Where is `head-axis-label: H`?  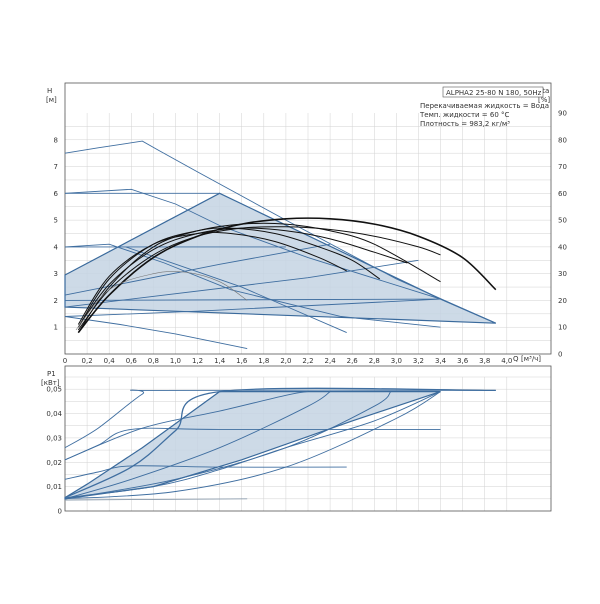 head-axis-label: H is located at coordinates (49, 91).